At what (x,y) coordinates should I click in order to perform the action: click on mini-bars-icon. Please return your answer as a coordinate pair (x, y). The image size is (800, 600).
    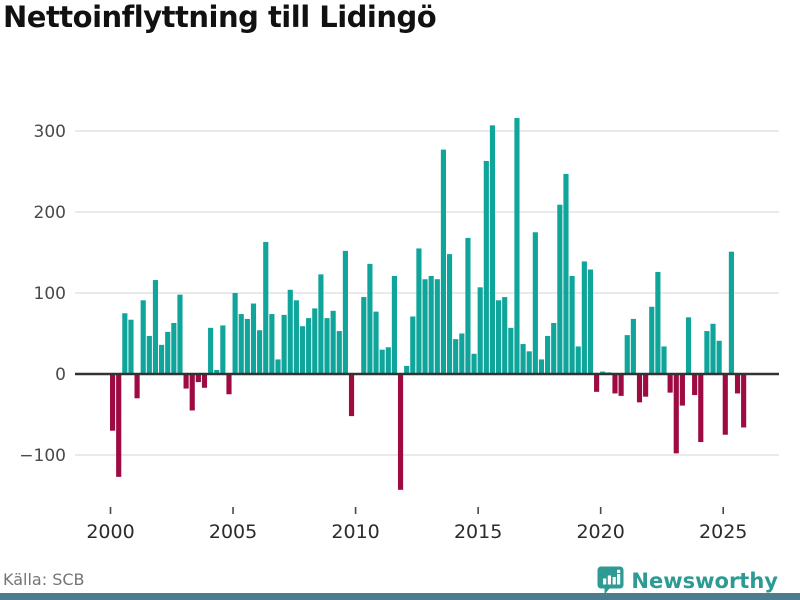
    Looking at the image, I should click on (612, 577).